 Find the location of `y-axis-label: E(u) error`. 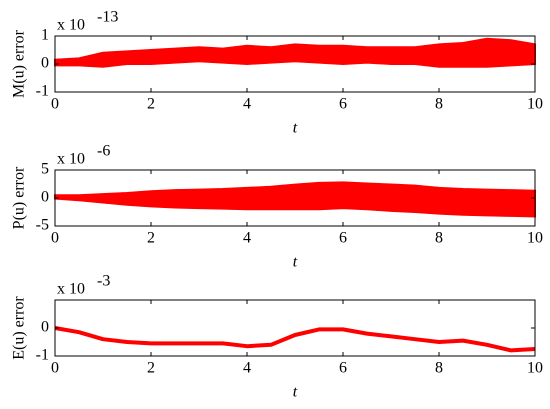

y-axis-label: E(u) error is located at coordinates (19, 328).